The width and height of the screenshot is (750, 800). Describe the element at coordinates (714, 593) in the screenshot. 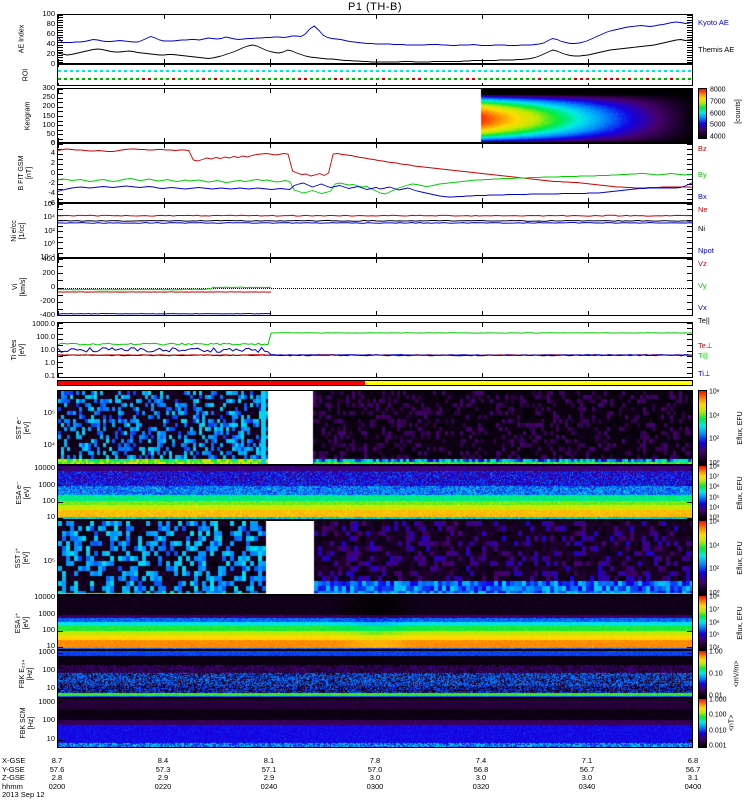

I see `colorbar-label: 10⁰` at that location.